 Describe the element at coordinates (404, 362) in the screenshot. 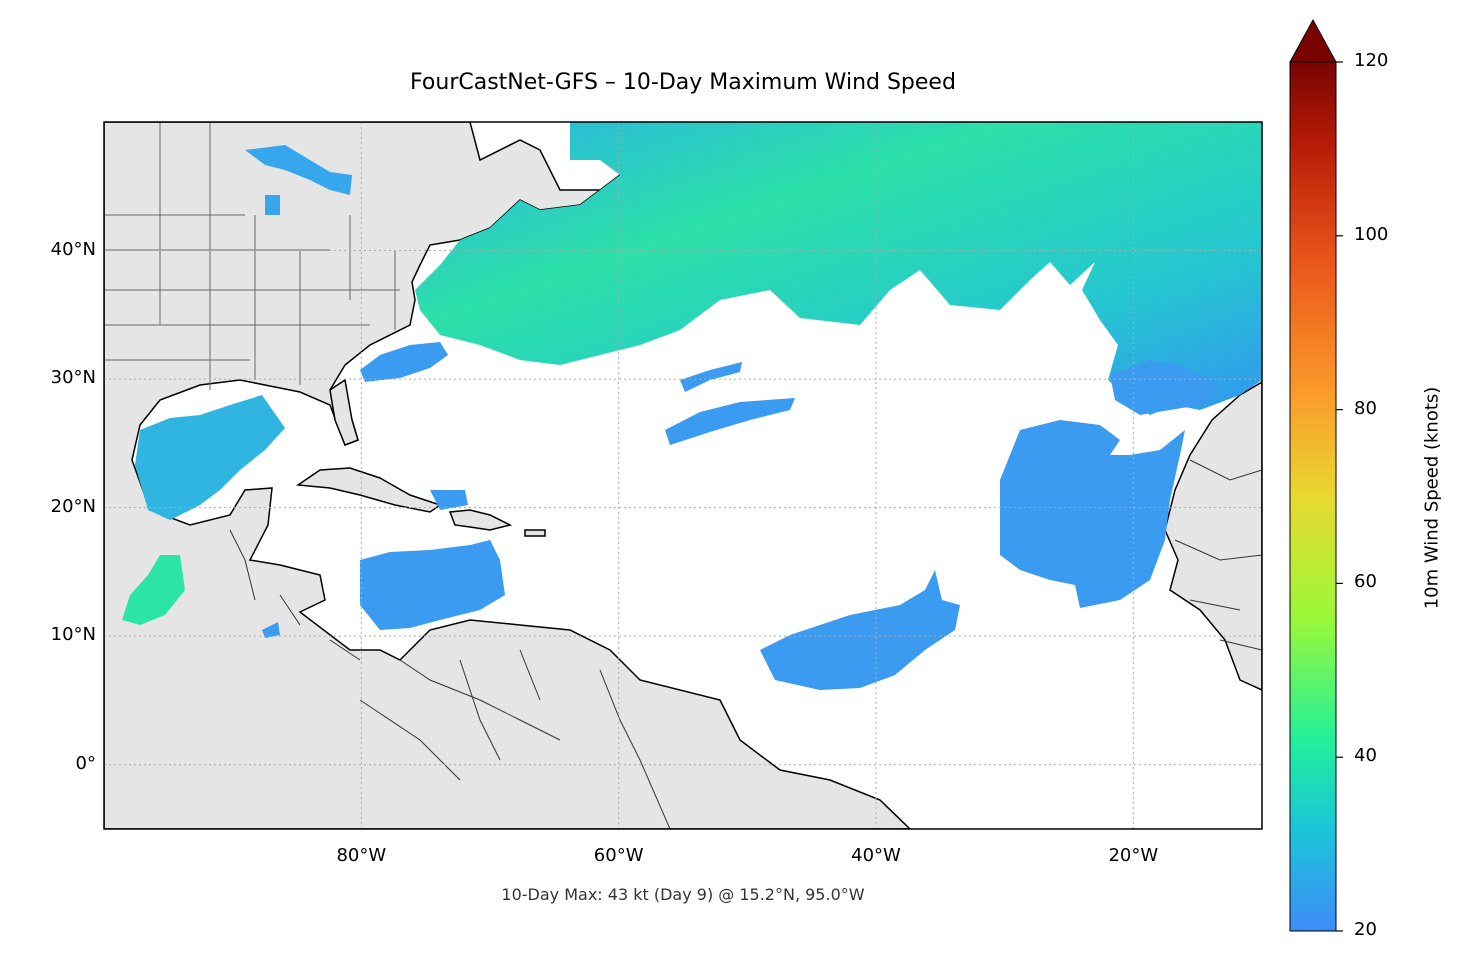

I see `wind-region-off-carolinas` at that location.